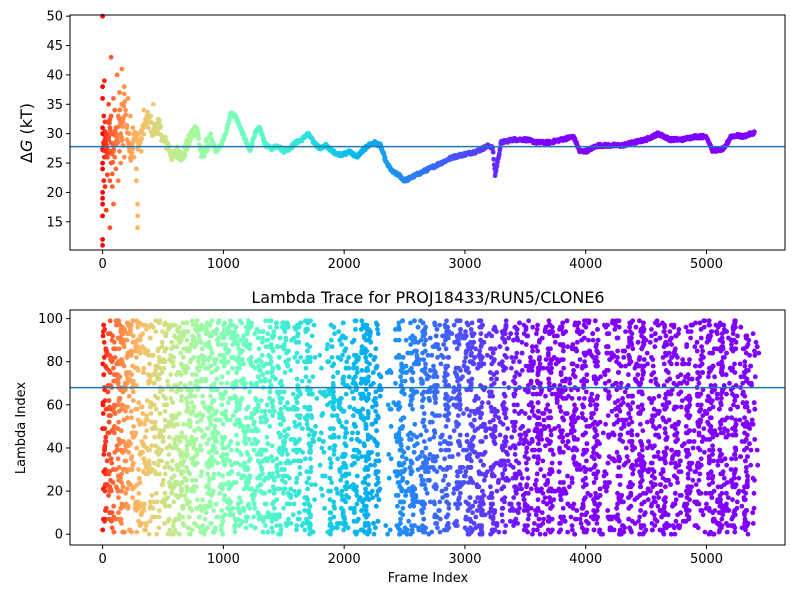 The height and width of the screenshot is (600, 800). I want to click on top-y-tick-label: 15, so click(54, 222).